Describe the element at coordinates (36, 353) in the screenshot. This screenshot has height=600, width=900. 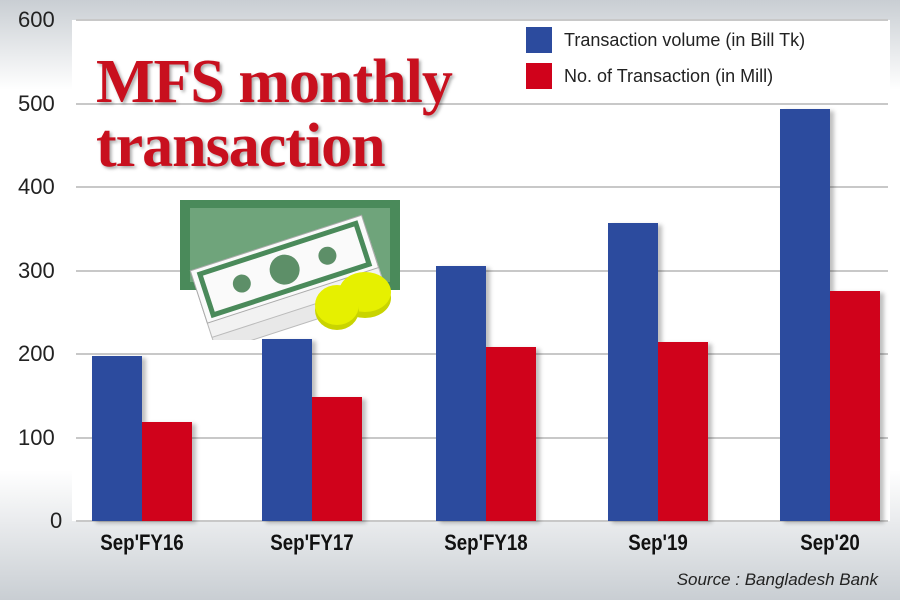
I see `y-tick-label: 200` at that location.